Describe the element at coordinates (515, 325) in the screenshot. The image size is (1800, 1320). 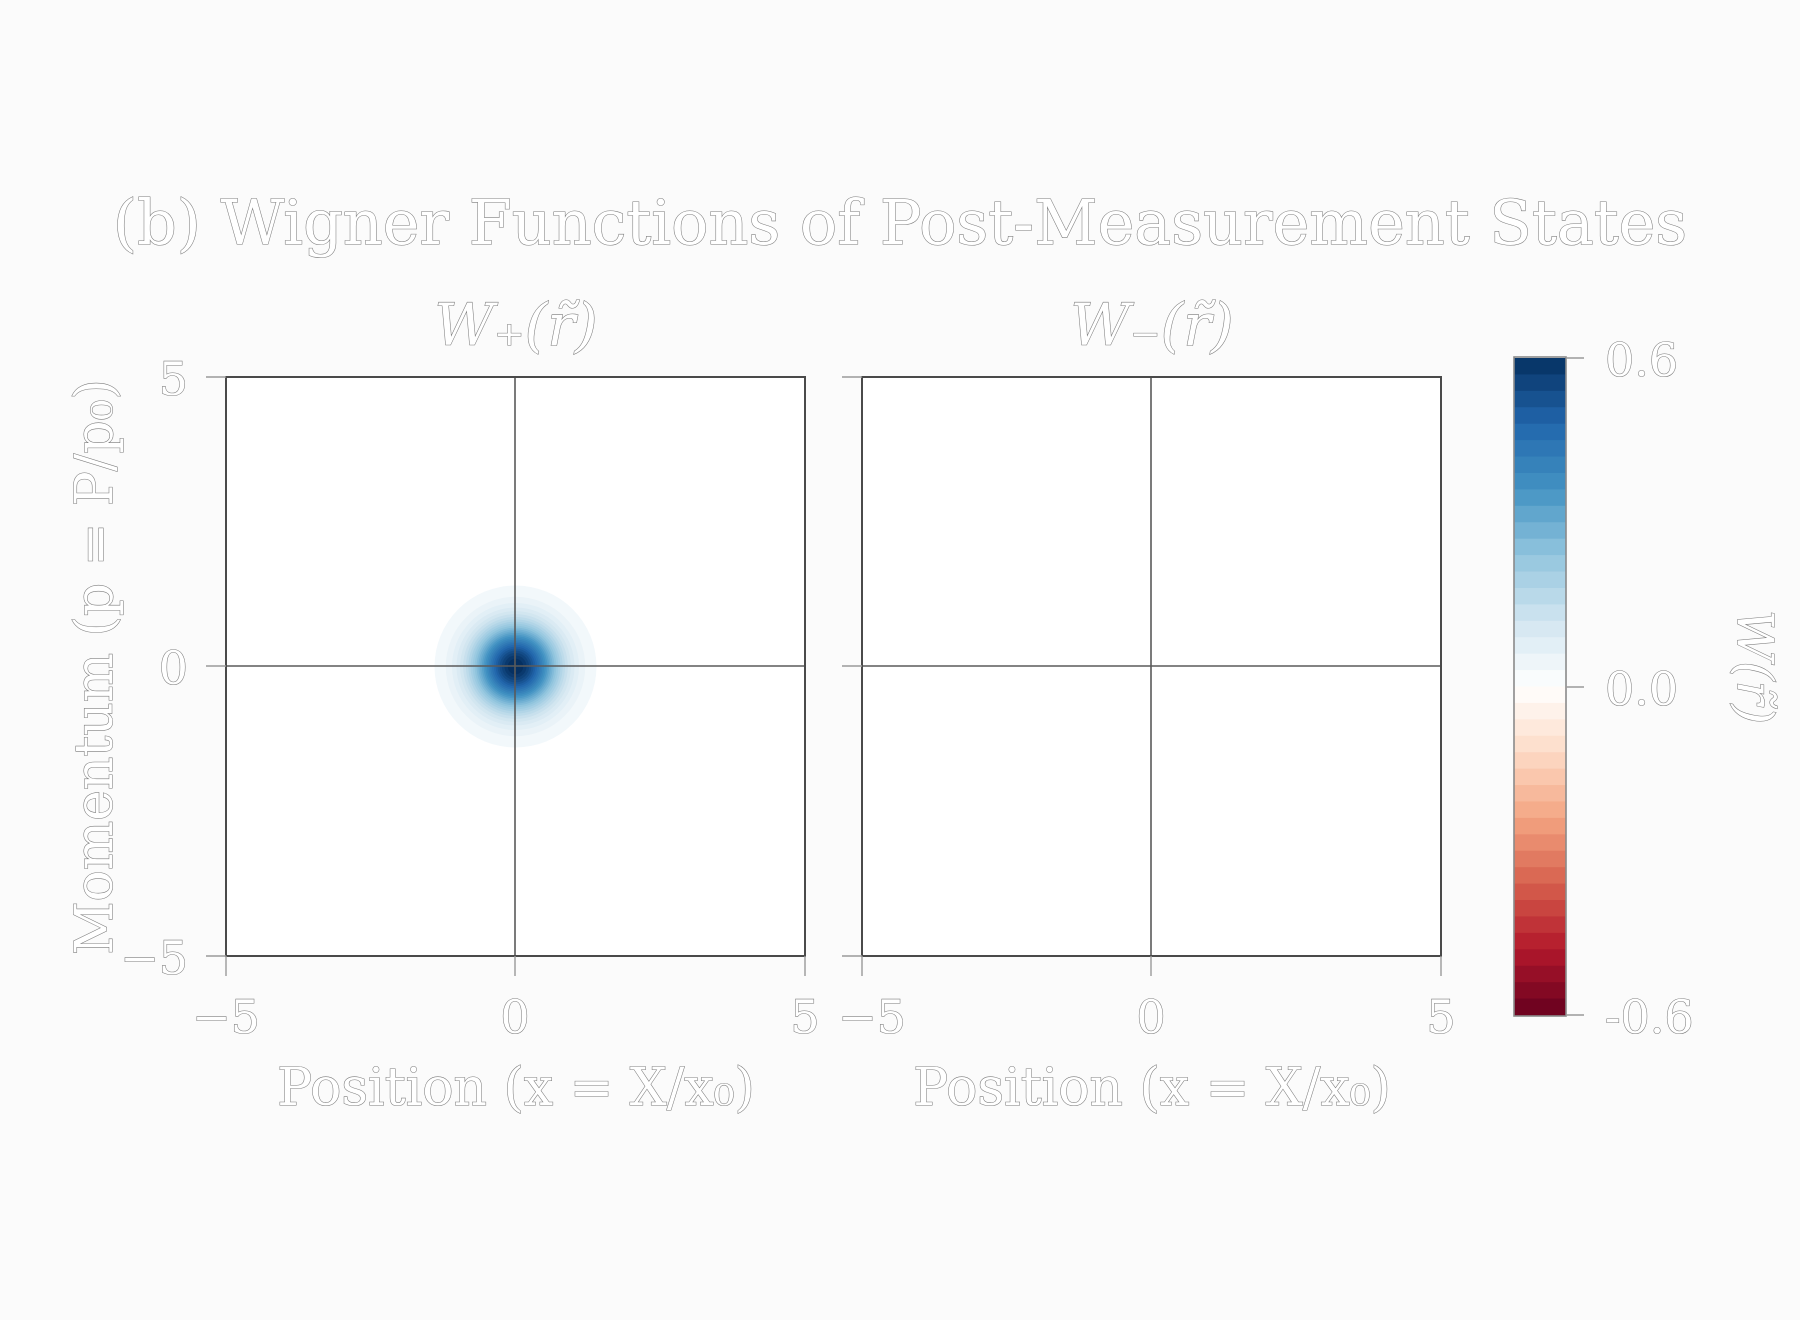
I see `panel-left-title: W₊(r̃)` at that location.